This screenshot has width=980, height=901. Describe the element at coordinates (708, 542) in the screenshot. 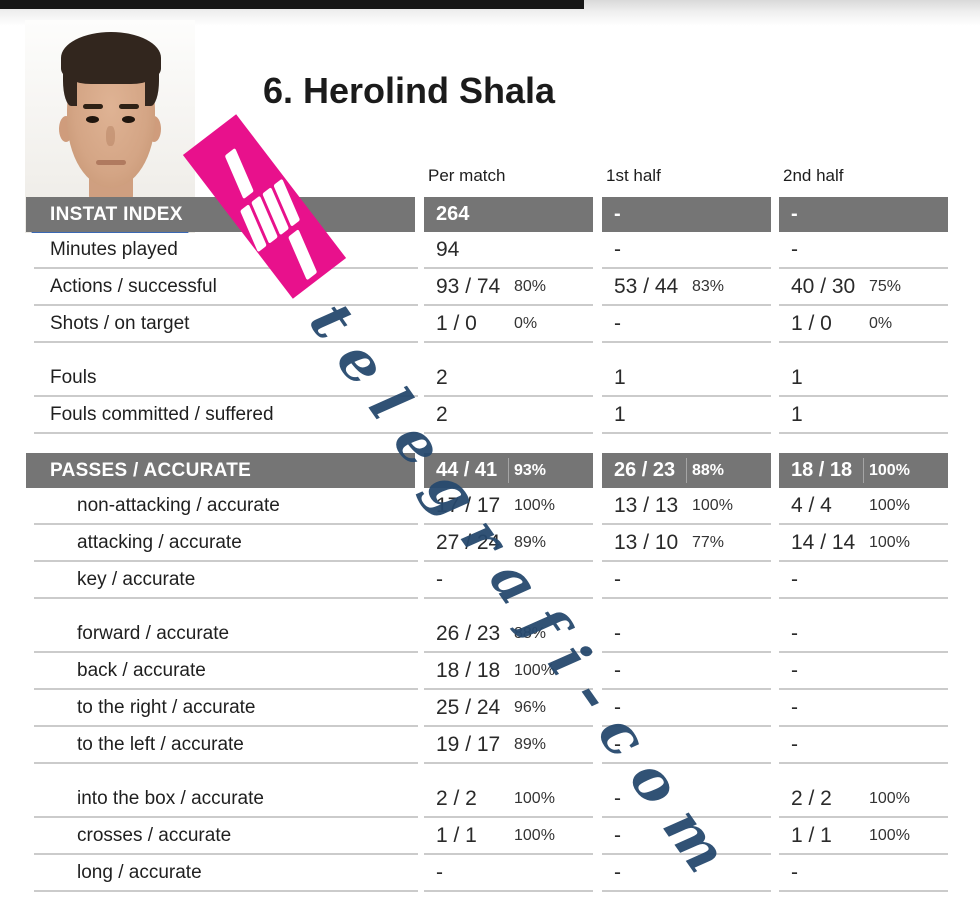

I see `stat-percent: 77%` at that location.